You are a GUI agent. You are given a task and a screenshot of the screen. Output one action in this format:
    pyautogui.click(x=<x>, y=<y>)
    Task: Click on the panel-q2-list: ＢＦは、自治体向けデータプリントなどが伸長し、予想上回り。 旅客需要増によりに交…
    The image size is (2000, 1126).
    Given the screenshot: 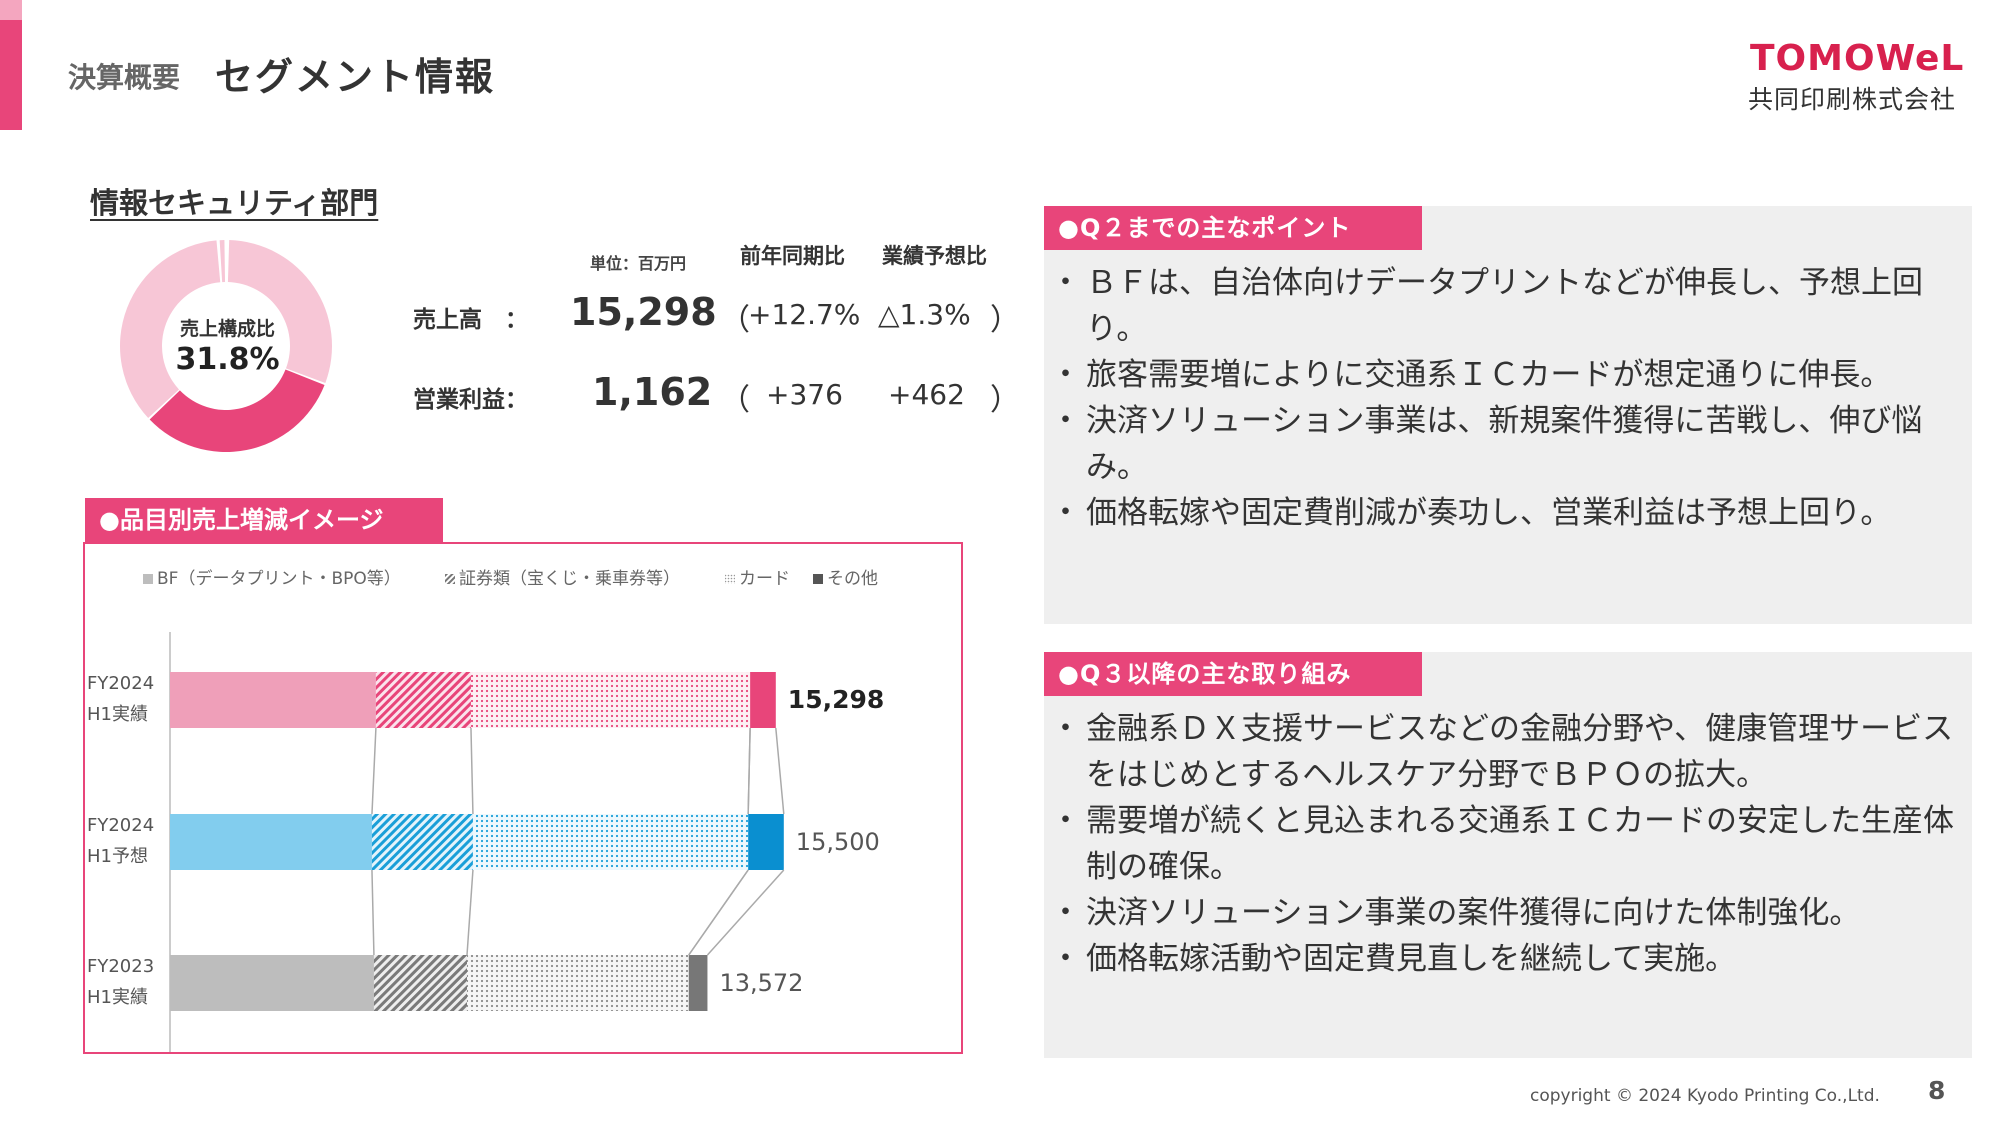 What is the action you would take?
    pyautogui.click(x=1505, y=398)
    